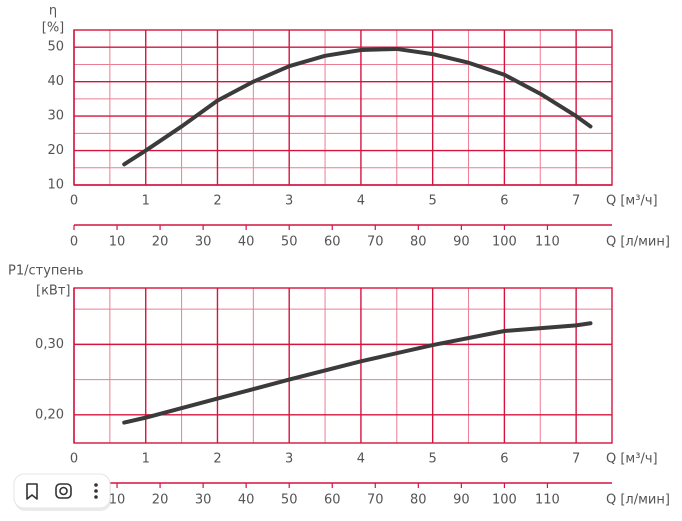  What do you see at coordinates (55, 185) in the screenshot?
I see `y-tick-label: 10` at bounding box center [55, 185].